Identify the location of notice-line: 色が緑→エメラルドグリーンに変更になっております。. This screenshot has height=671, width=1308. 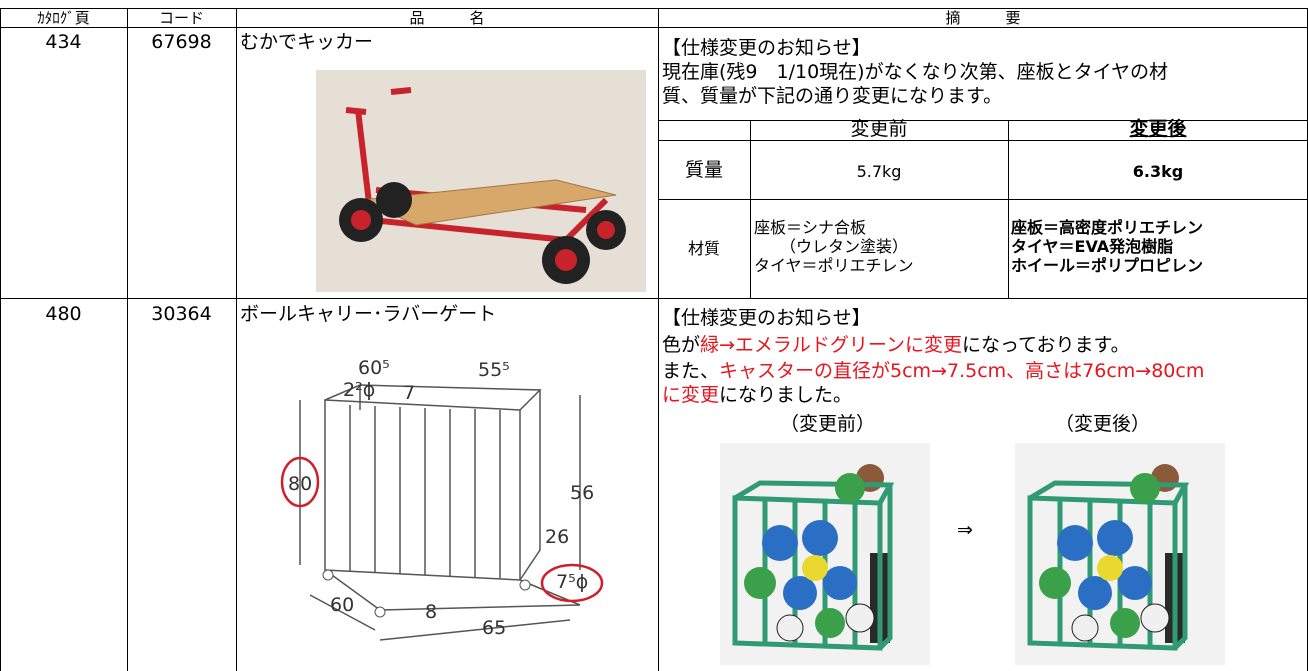
(896, 345).